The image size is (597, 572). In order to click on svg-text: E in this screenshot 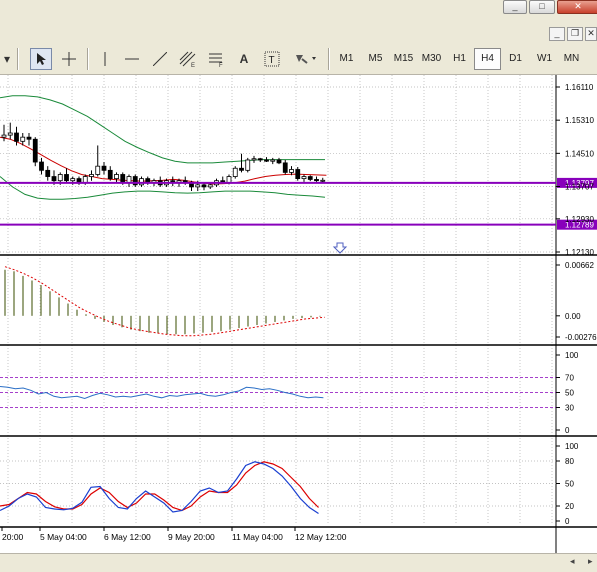, I will do `click(193, 65)`.